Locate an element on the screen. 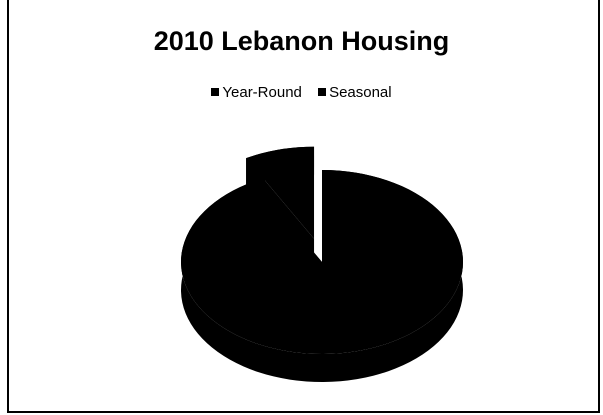 The image size is (603, 415). legend-label-year-round: Year-Round is located at coordinates (262, 92).